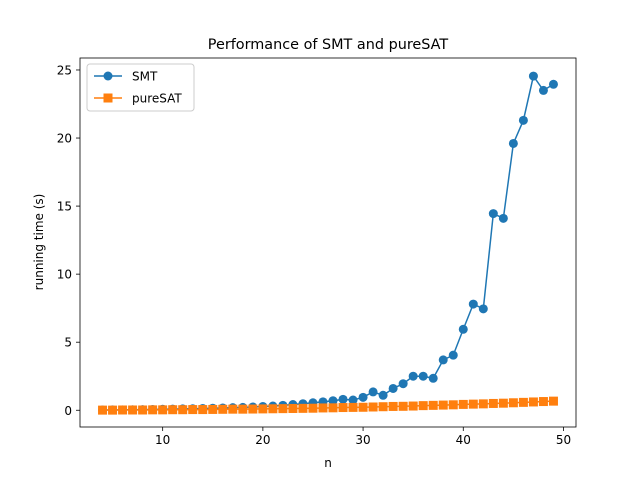 Image resolution: width=640 pixels, height=484 pixels. Describe the element at coordinates (262, 440) in the screenshot. I see `x-tick-label: 20` at that location.